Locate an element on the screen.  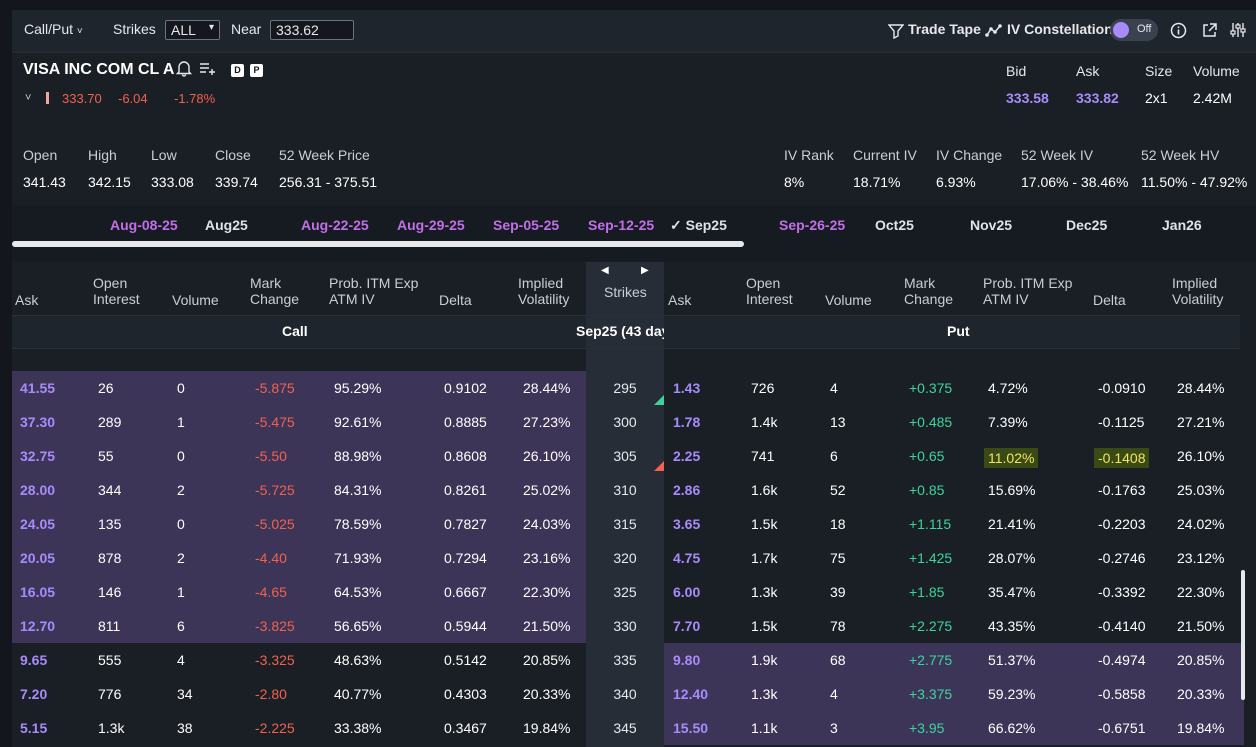
chain-scrollbar is located at coordinates (1243, 635).